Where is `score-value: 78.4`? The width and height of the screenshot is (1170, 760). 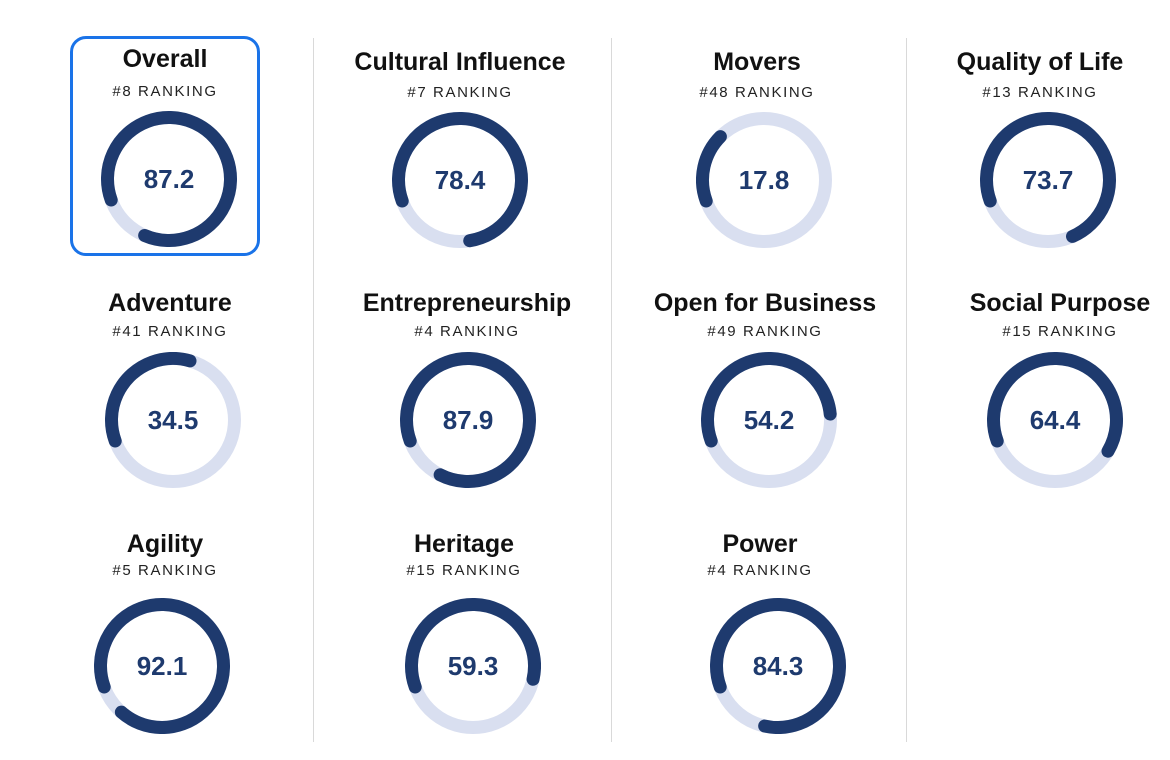
score-value: 78.4 is located at coordinates (460, 180).